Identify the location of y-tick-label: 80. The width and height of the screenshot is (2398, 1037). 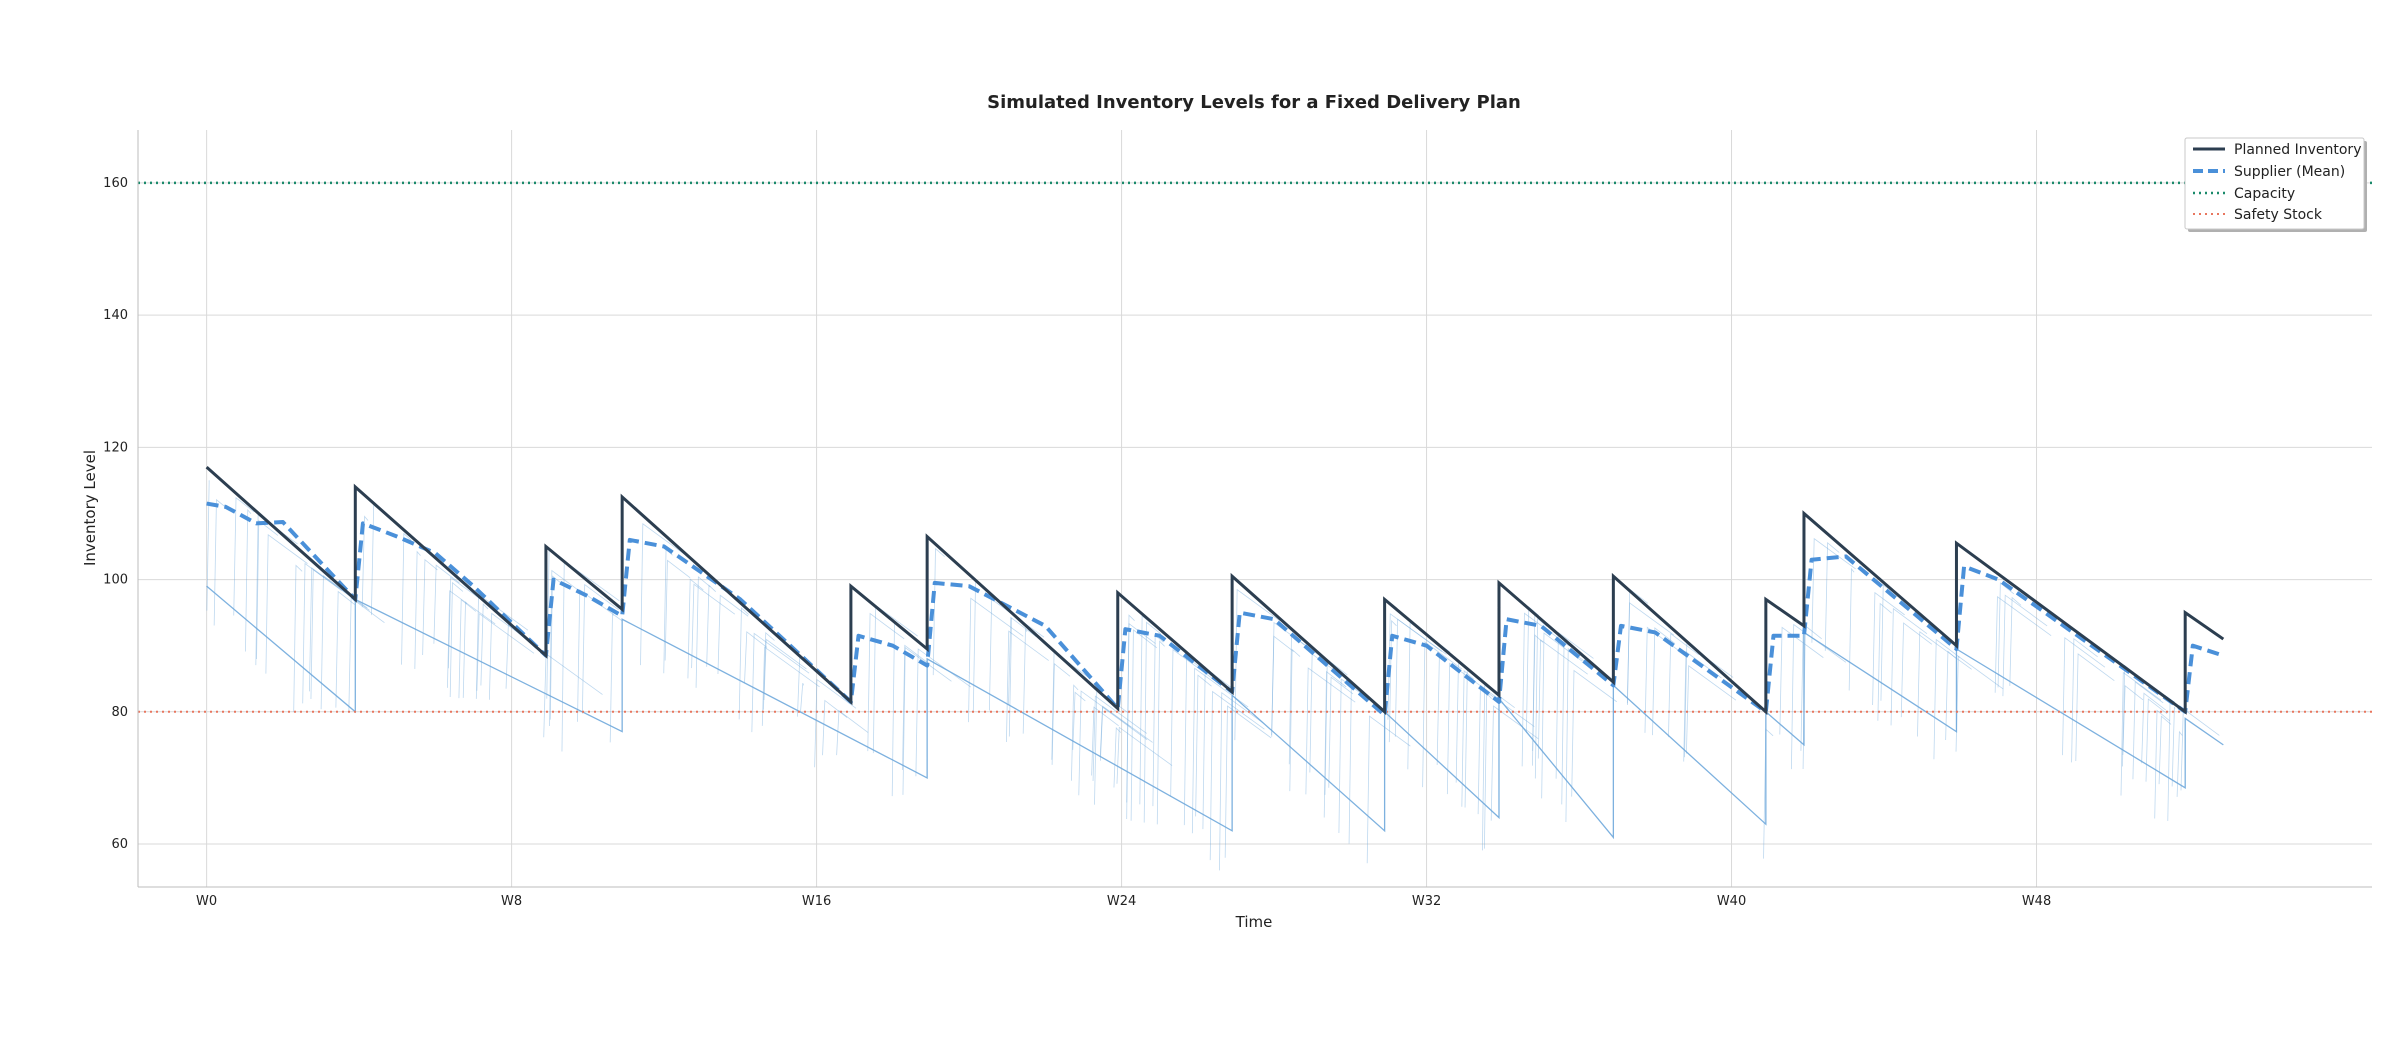
(119, 712).